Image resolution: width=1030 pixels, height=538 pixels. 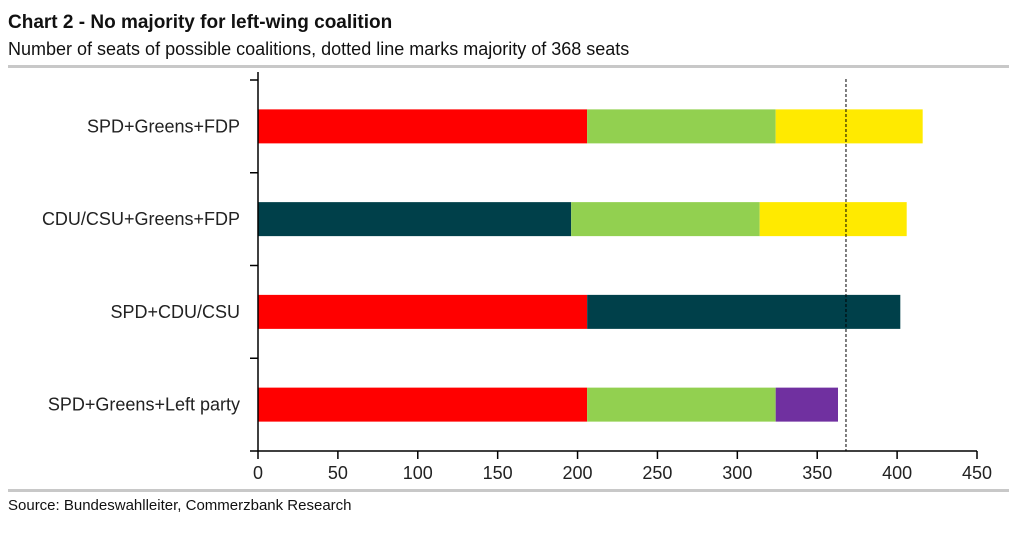 What do you see at coordinates (141, 219) in the screenshot?
I see `category-label-1: CDU/CSU+Greens+FDP` at bounding box center [141, 219].